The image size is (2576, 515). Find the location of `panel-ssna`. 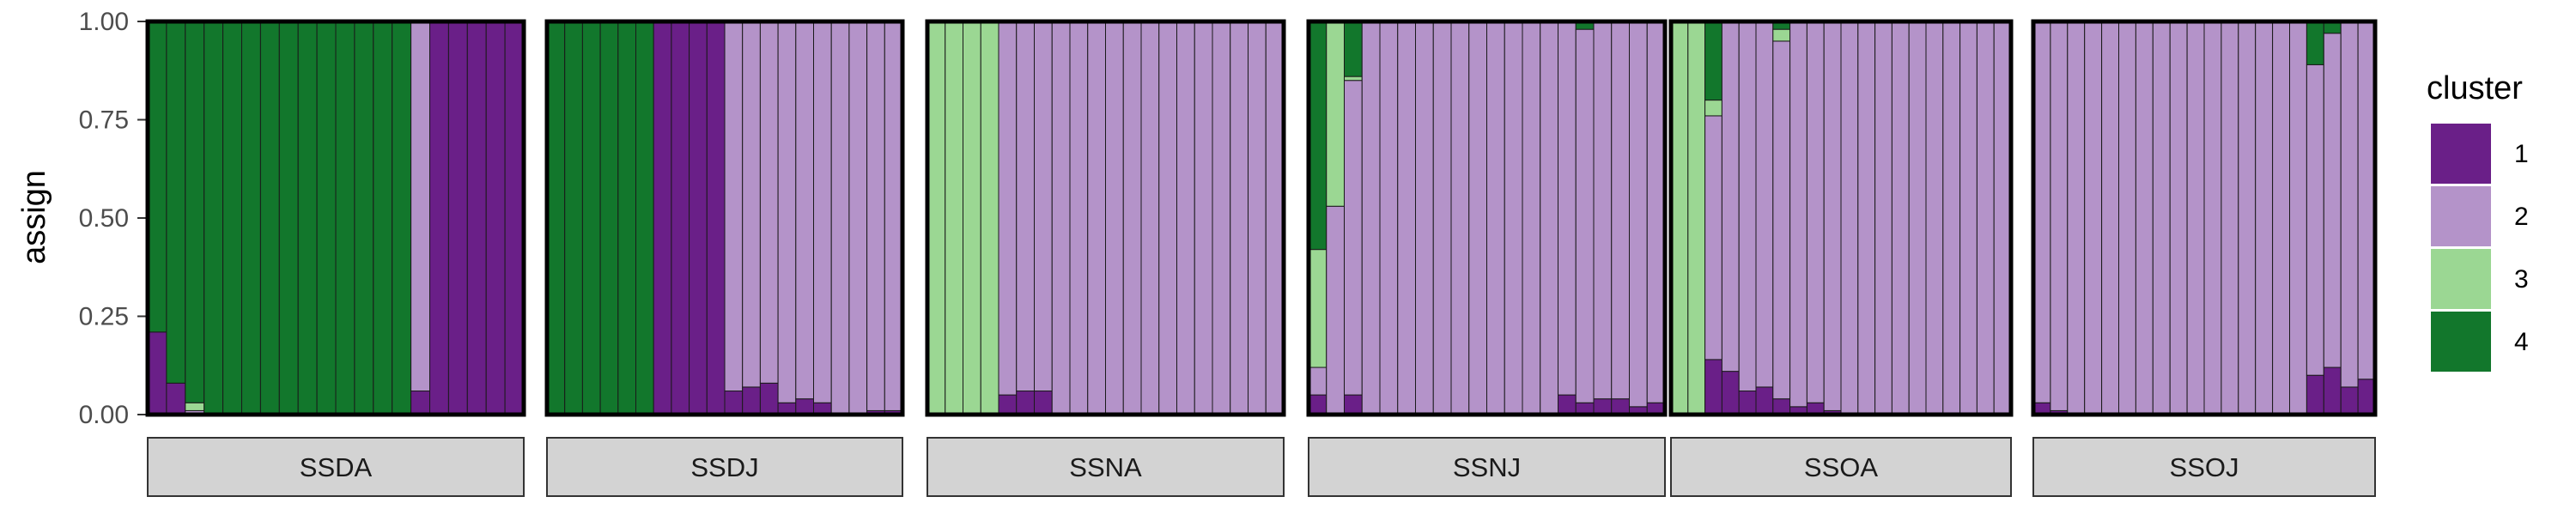

panel-ssna is located at coordinates (1105, 218).